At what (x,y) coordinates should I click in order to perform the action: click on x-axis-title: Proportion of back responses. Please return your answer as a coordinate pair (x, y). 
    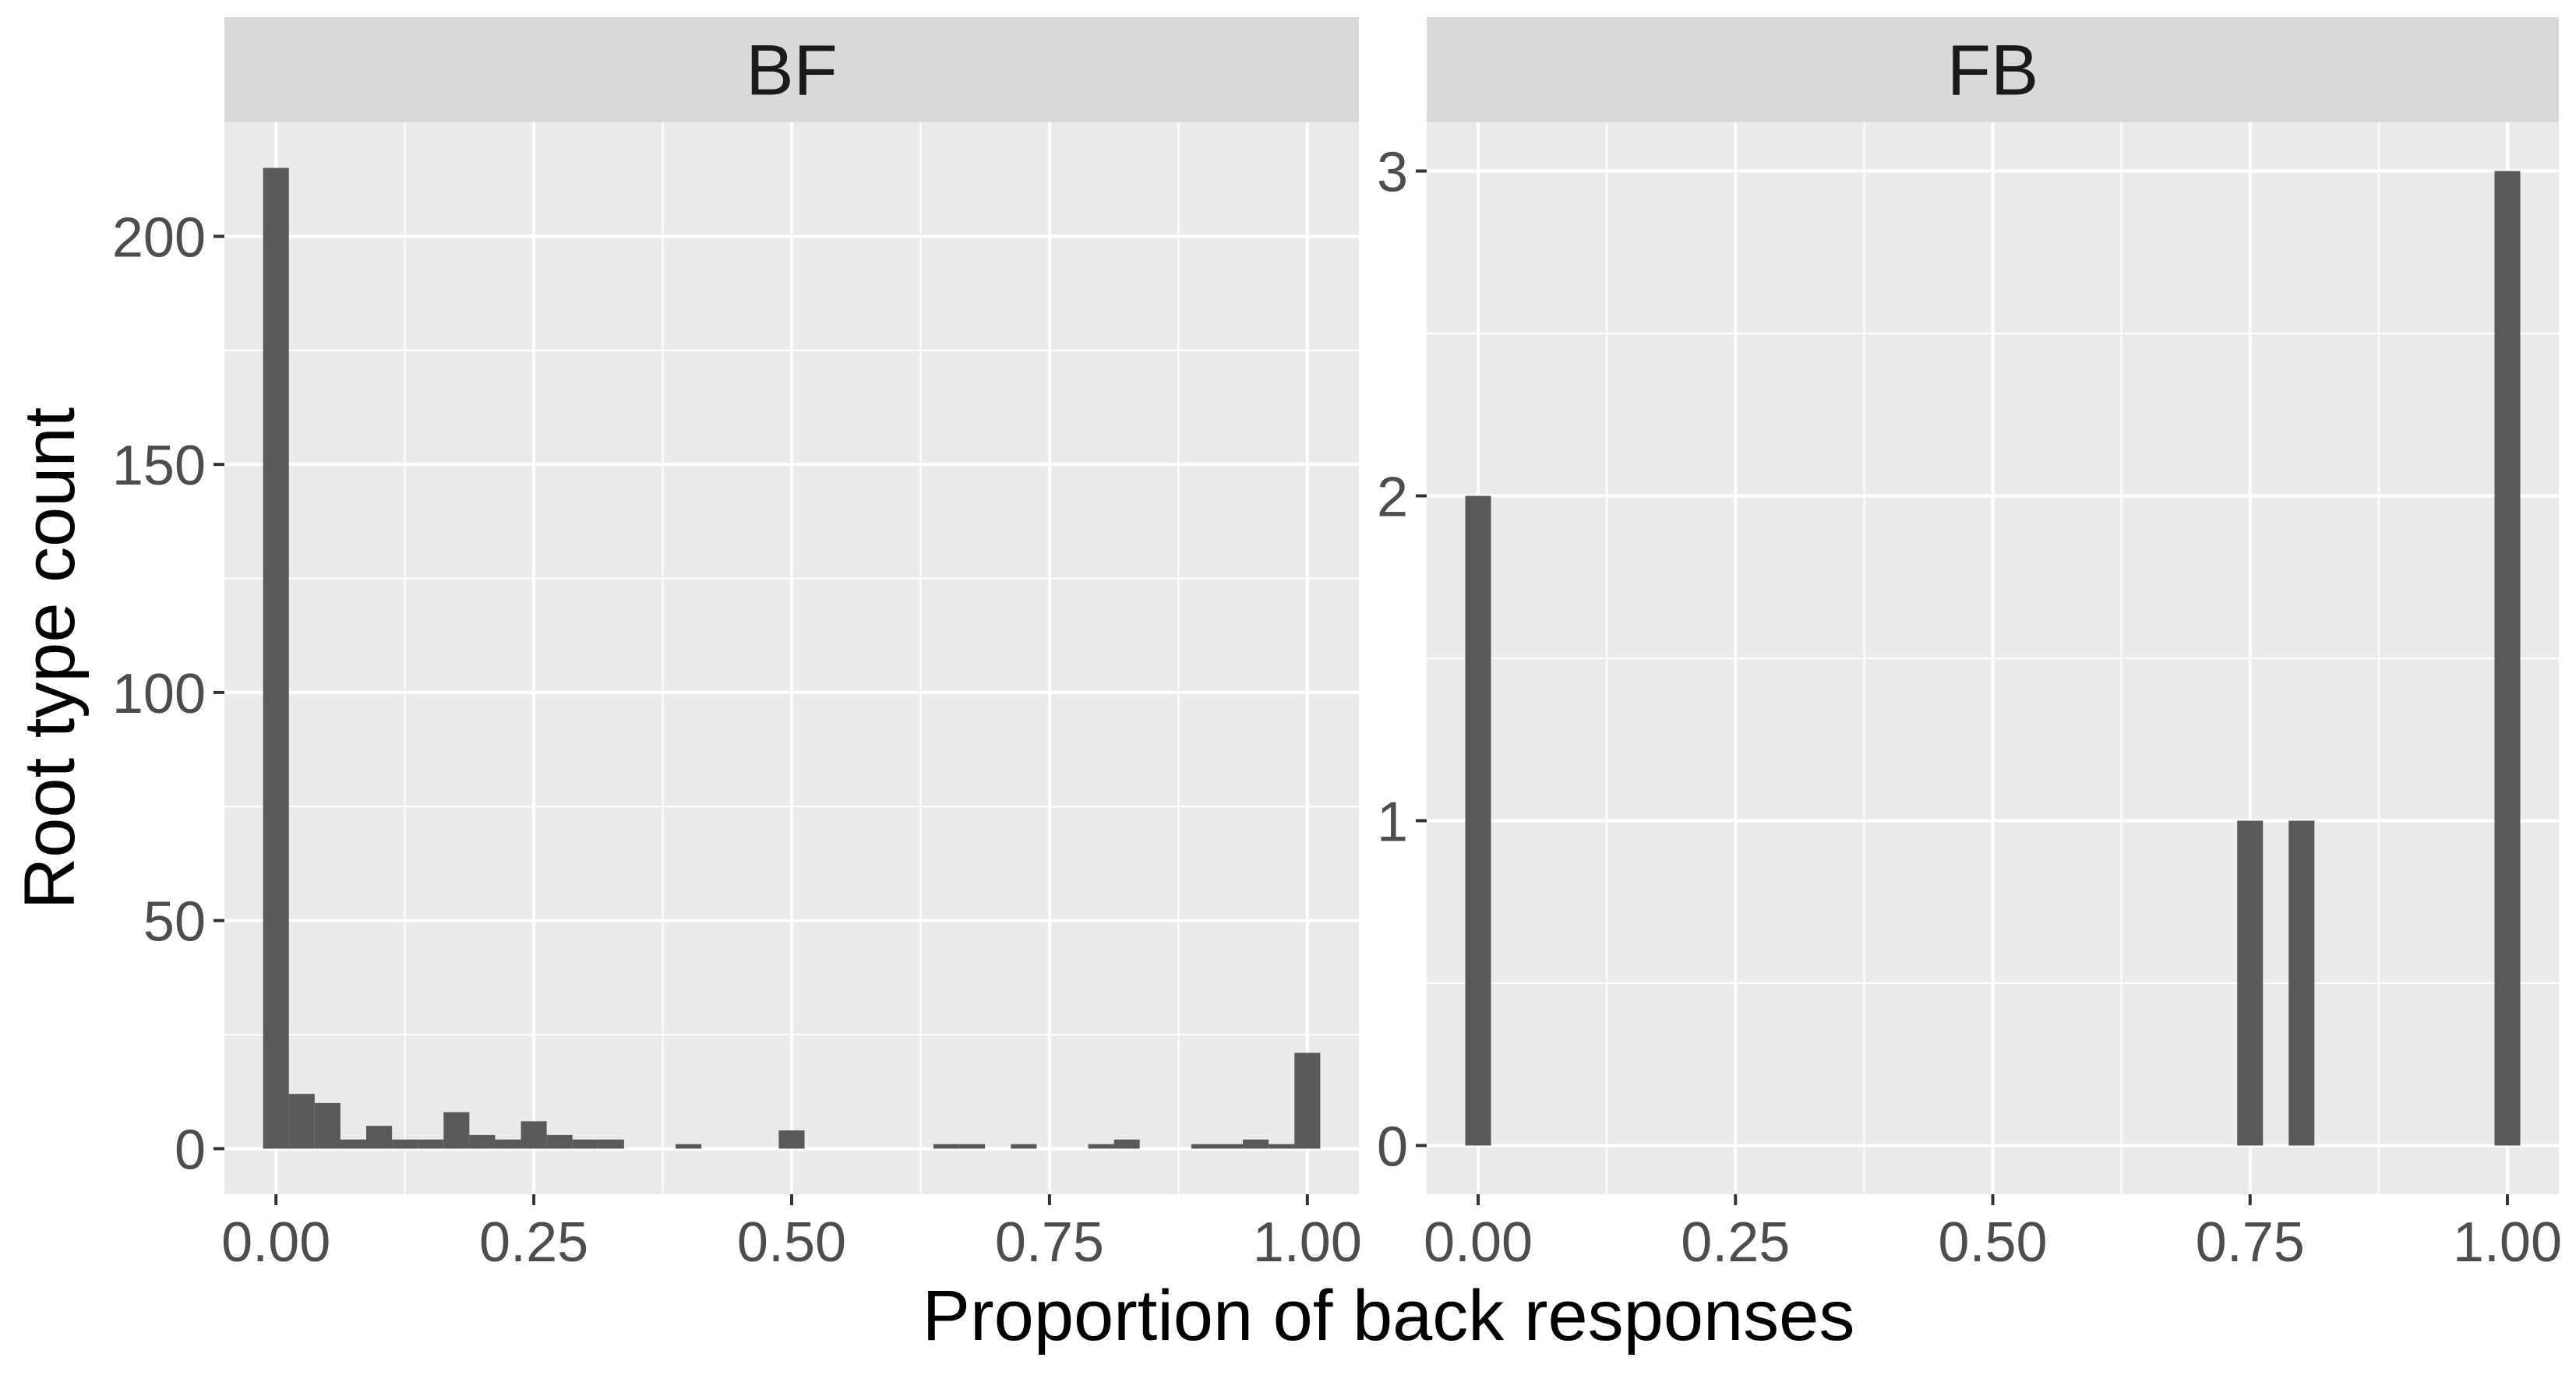
    Looking at the image, I should click on (1389, 1316).